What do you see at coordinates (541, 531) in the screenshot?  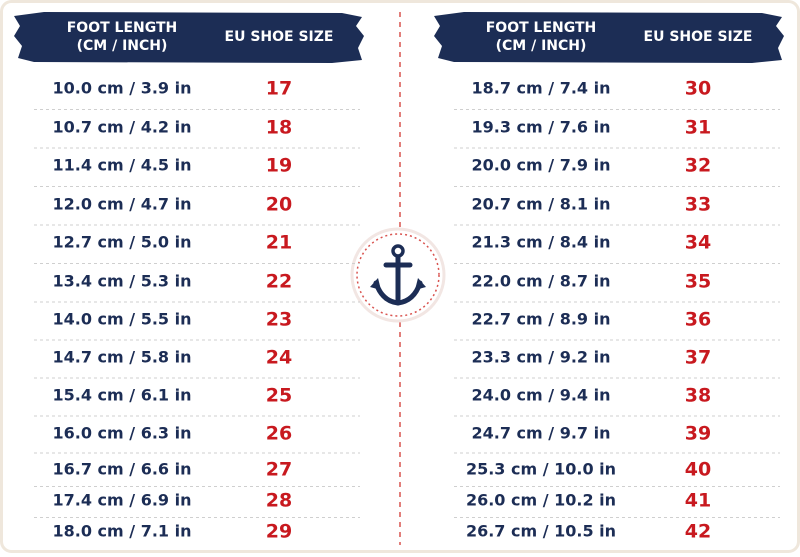 I see `foot-length: 26.7 cm / 10.5 in` at bounding box center [541, 531].